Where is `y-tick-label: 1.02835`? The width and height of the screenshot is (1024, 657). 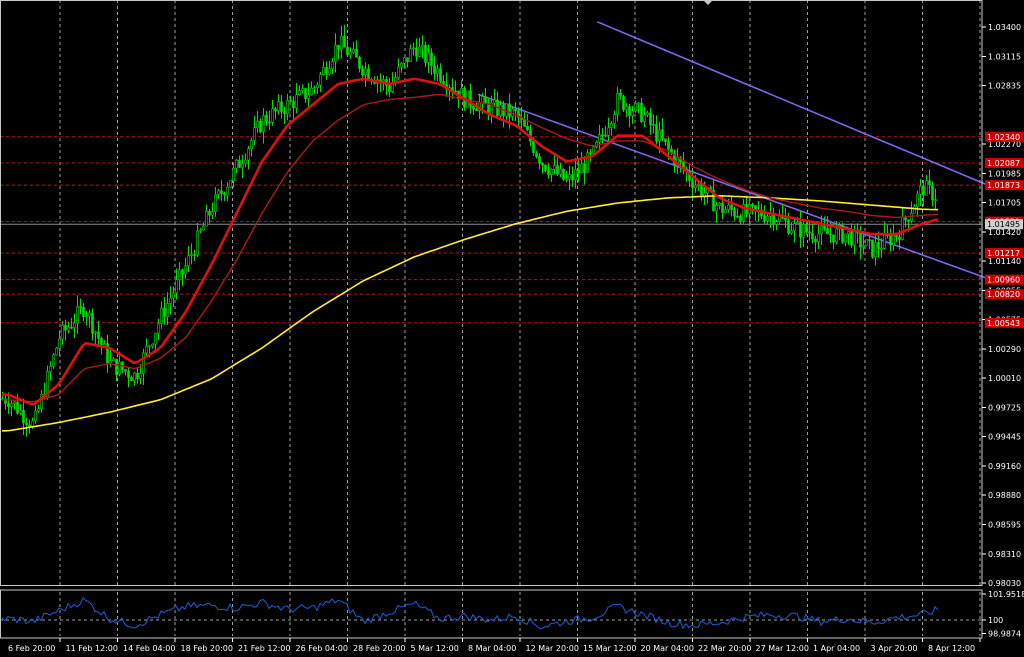 y-tick-label: 1.02835 is located at coordinates (1004, 85).